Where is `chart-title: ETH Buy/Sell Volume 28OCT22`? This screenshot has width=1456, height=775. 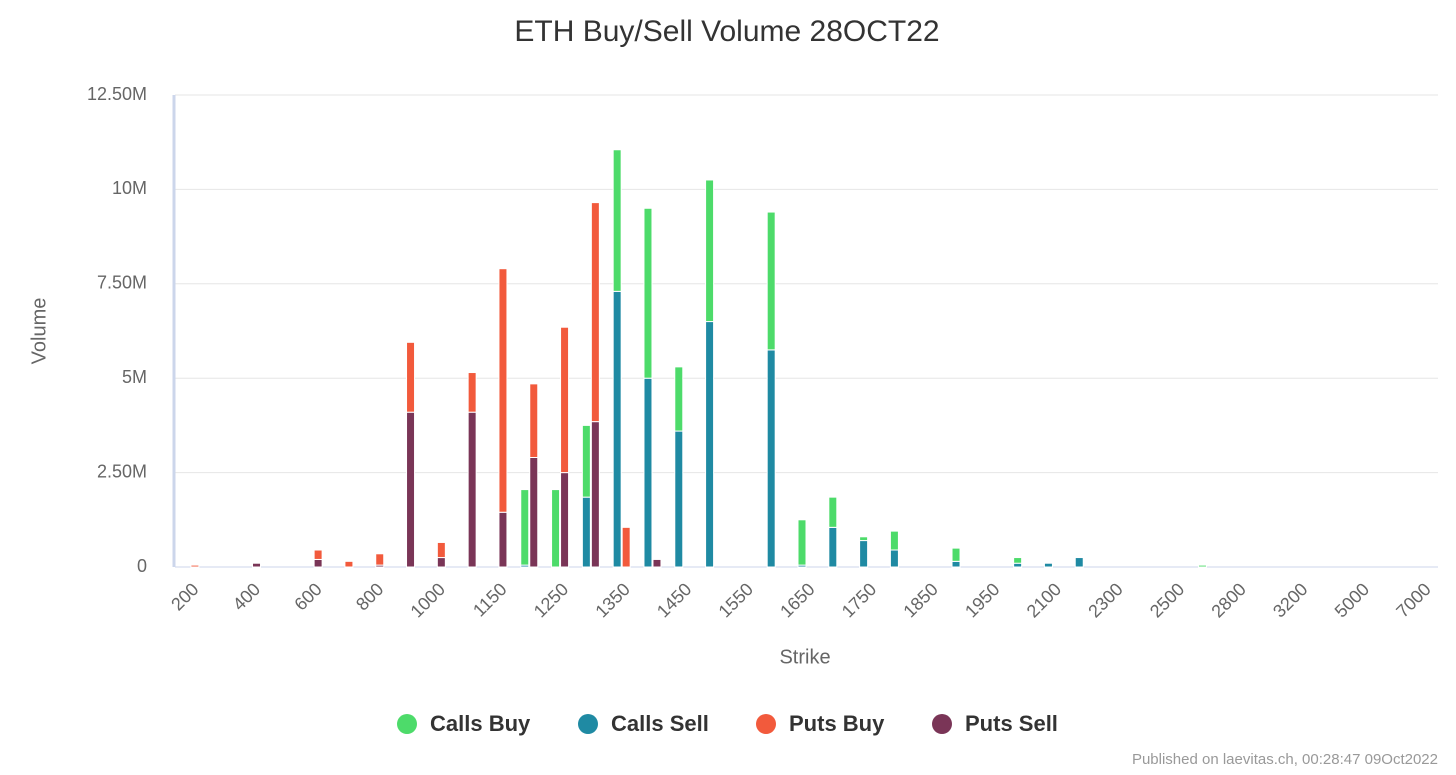
chart-title: ETH Buy/Sell Volume 28OCT22 is located at coordinates (726, 31).